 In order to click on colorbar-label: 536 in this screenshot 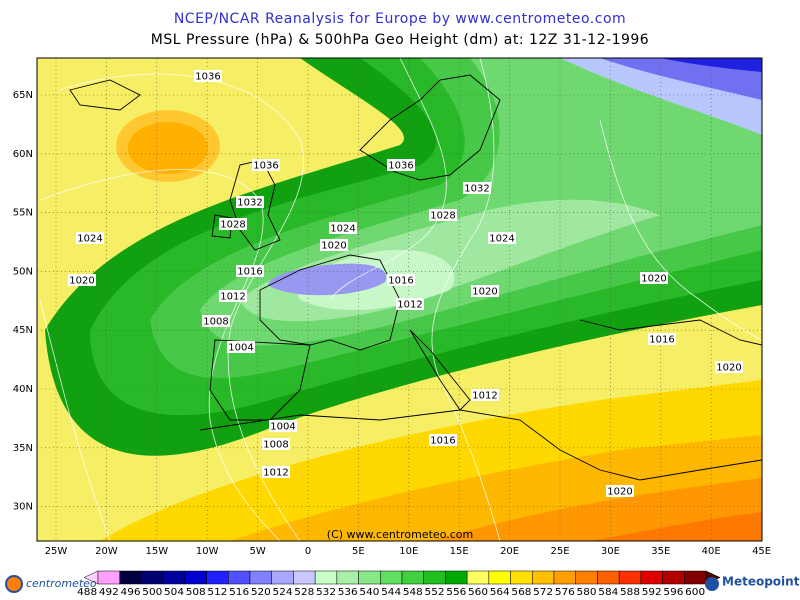, I will do `click(348, 592)`.